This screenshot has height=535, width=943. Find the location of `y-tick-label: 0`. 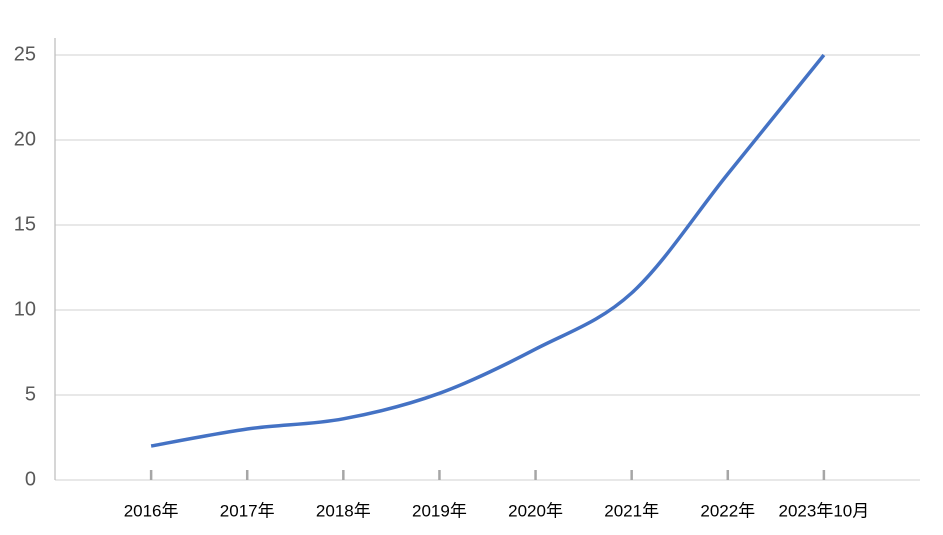

y-tick-label: 0 is located at coordinates (30, 479).